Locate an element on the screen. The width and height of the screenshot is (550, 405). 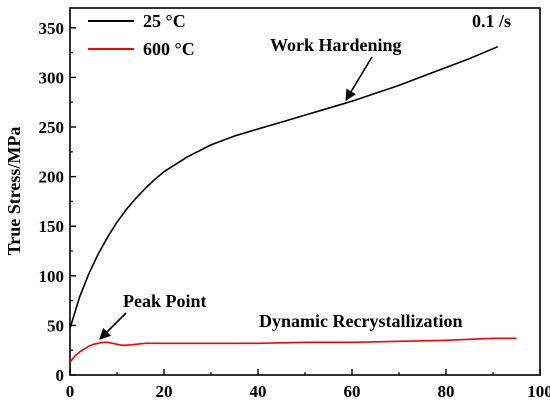
x-tick-label: 0 is located at coordinates (70, 391).